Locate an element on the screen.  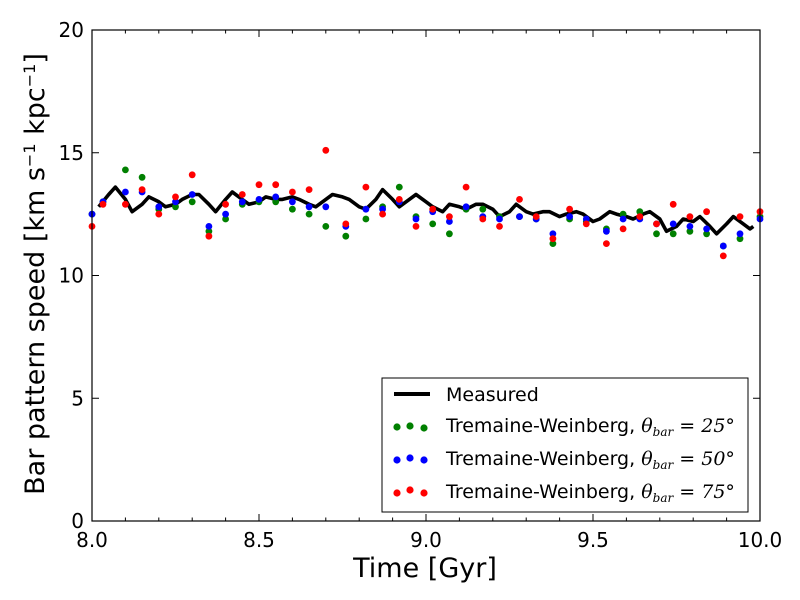
y-axis-title: Bar pattern speed [km s−1 kpc−1] is located at coordinates (36, 274).